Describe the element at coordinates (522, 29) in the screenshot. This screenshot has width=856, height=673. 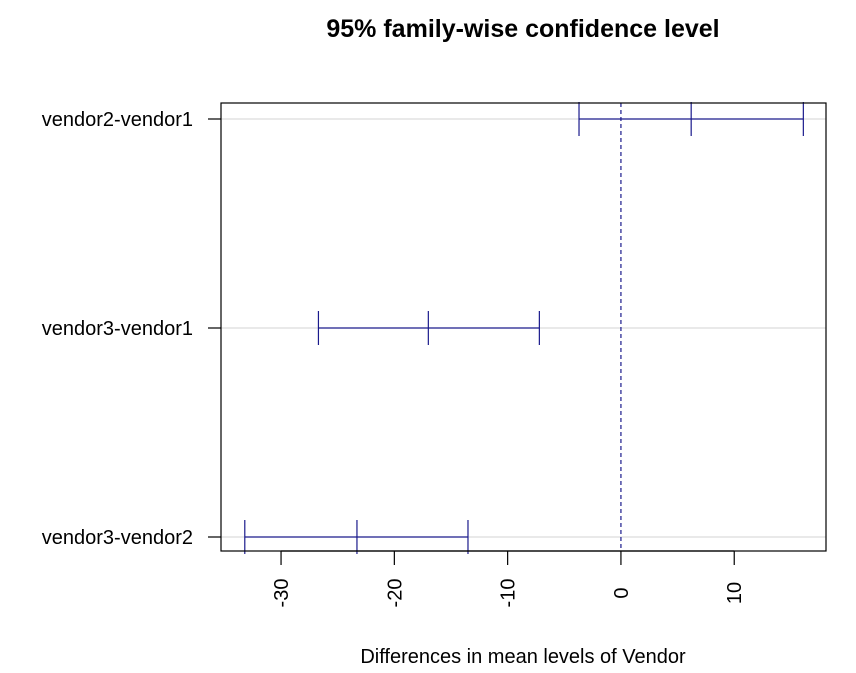
I see `chart-title: 95% family-wise confidence level` at that location.